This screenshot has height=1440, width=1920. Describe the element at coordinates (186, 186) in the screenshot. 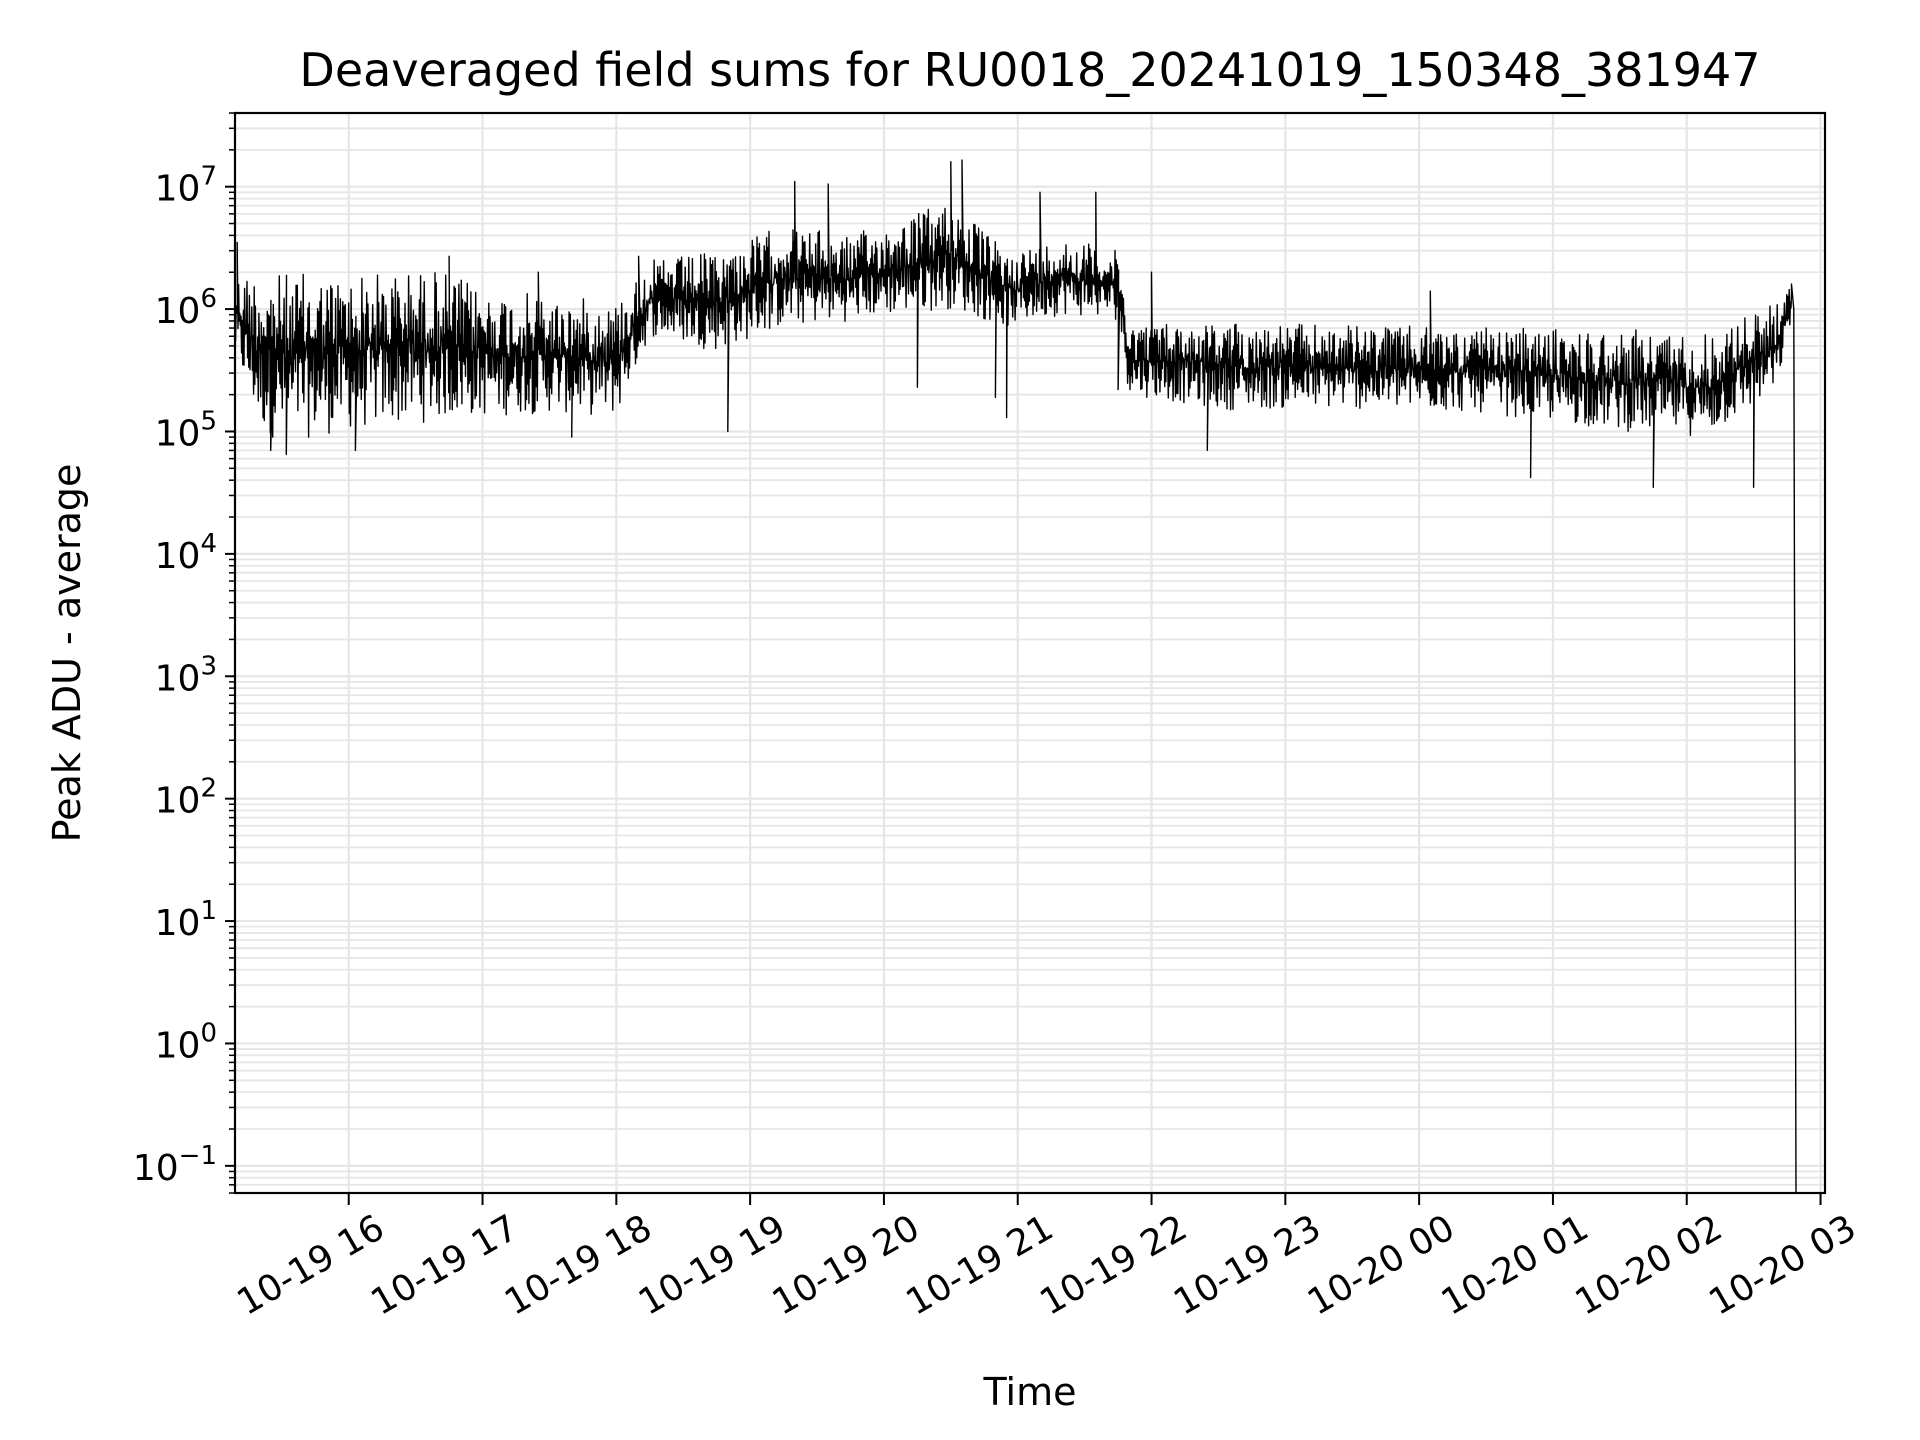

I see `y-tick-label: 10⁷` at that location.